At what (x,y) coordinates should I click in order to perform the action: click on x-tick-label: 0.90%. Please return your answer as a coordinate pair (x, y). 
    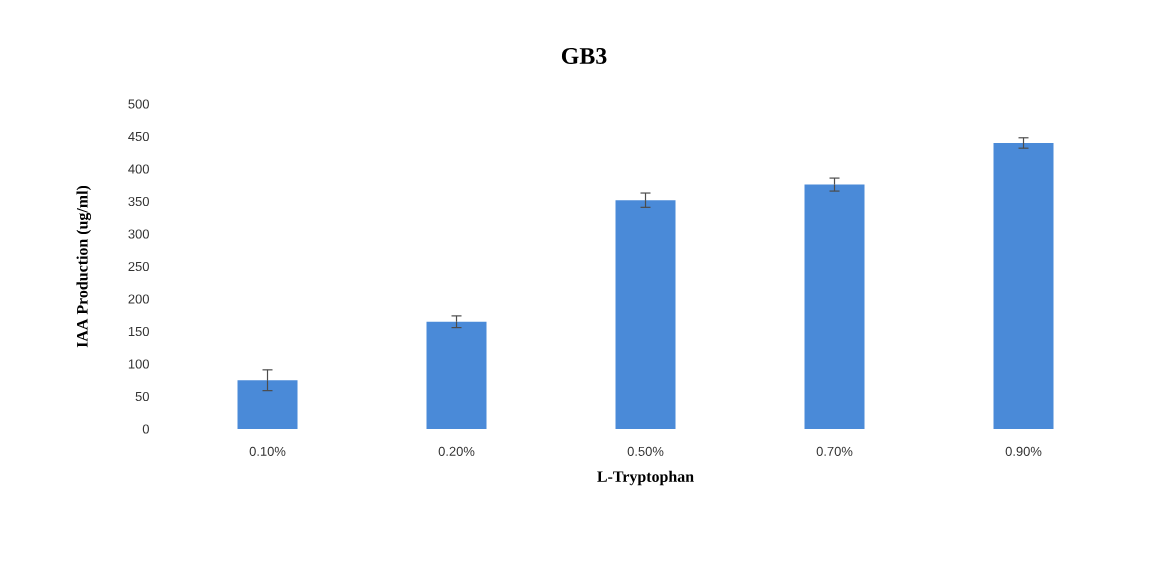
    Looking at the image, I should click on (1023, 451).